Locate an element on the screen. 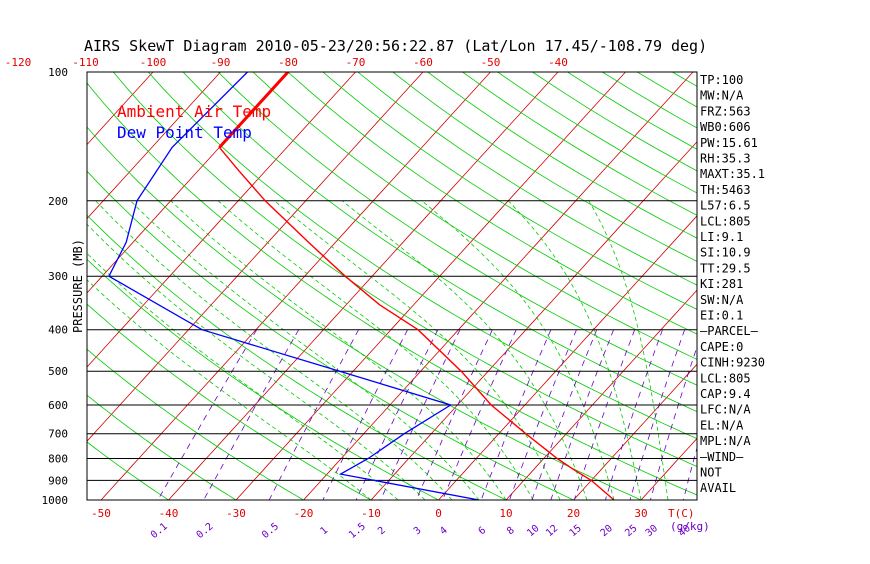 The image size is (870, 564). index-item: NOT is located at coordinates (711, 473).